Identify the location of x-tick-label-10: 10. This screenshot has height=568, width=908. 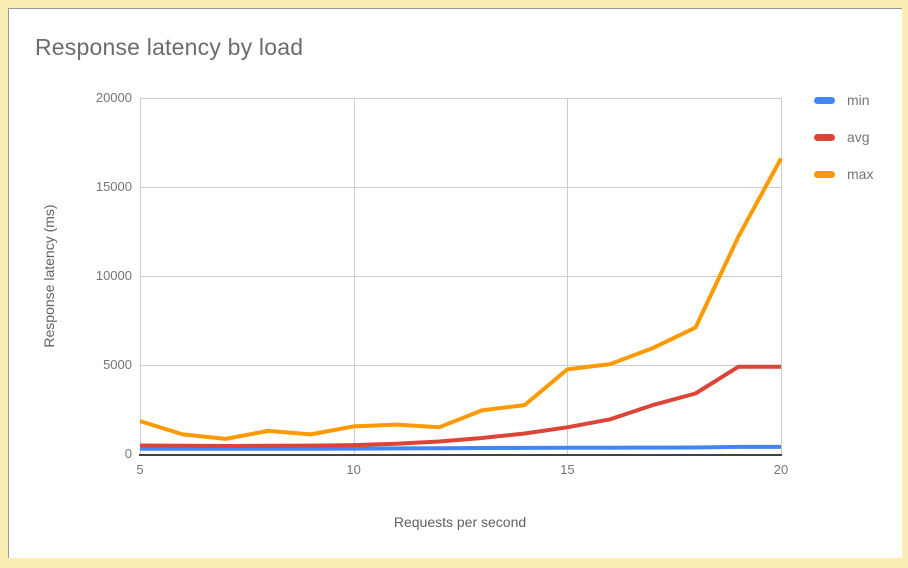
(353, 469).